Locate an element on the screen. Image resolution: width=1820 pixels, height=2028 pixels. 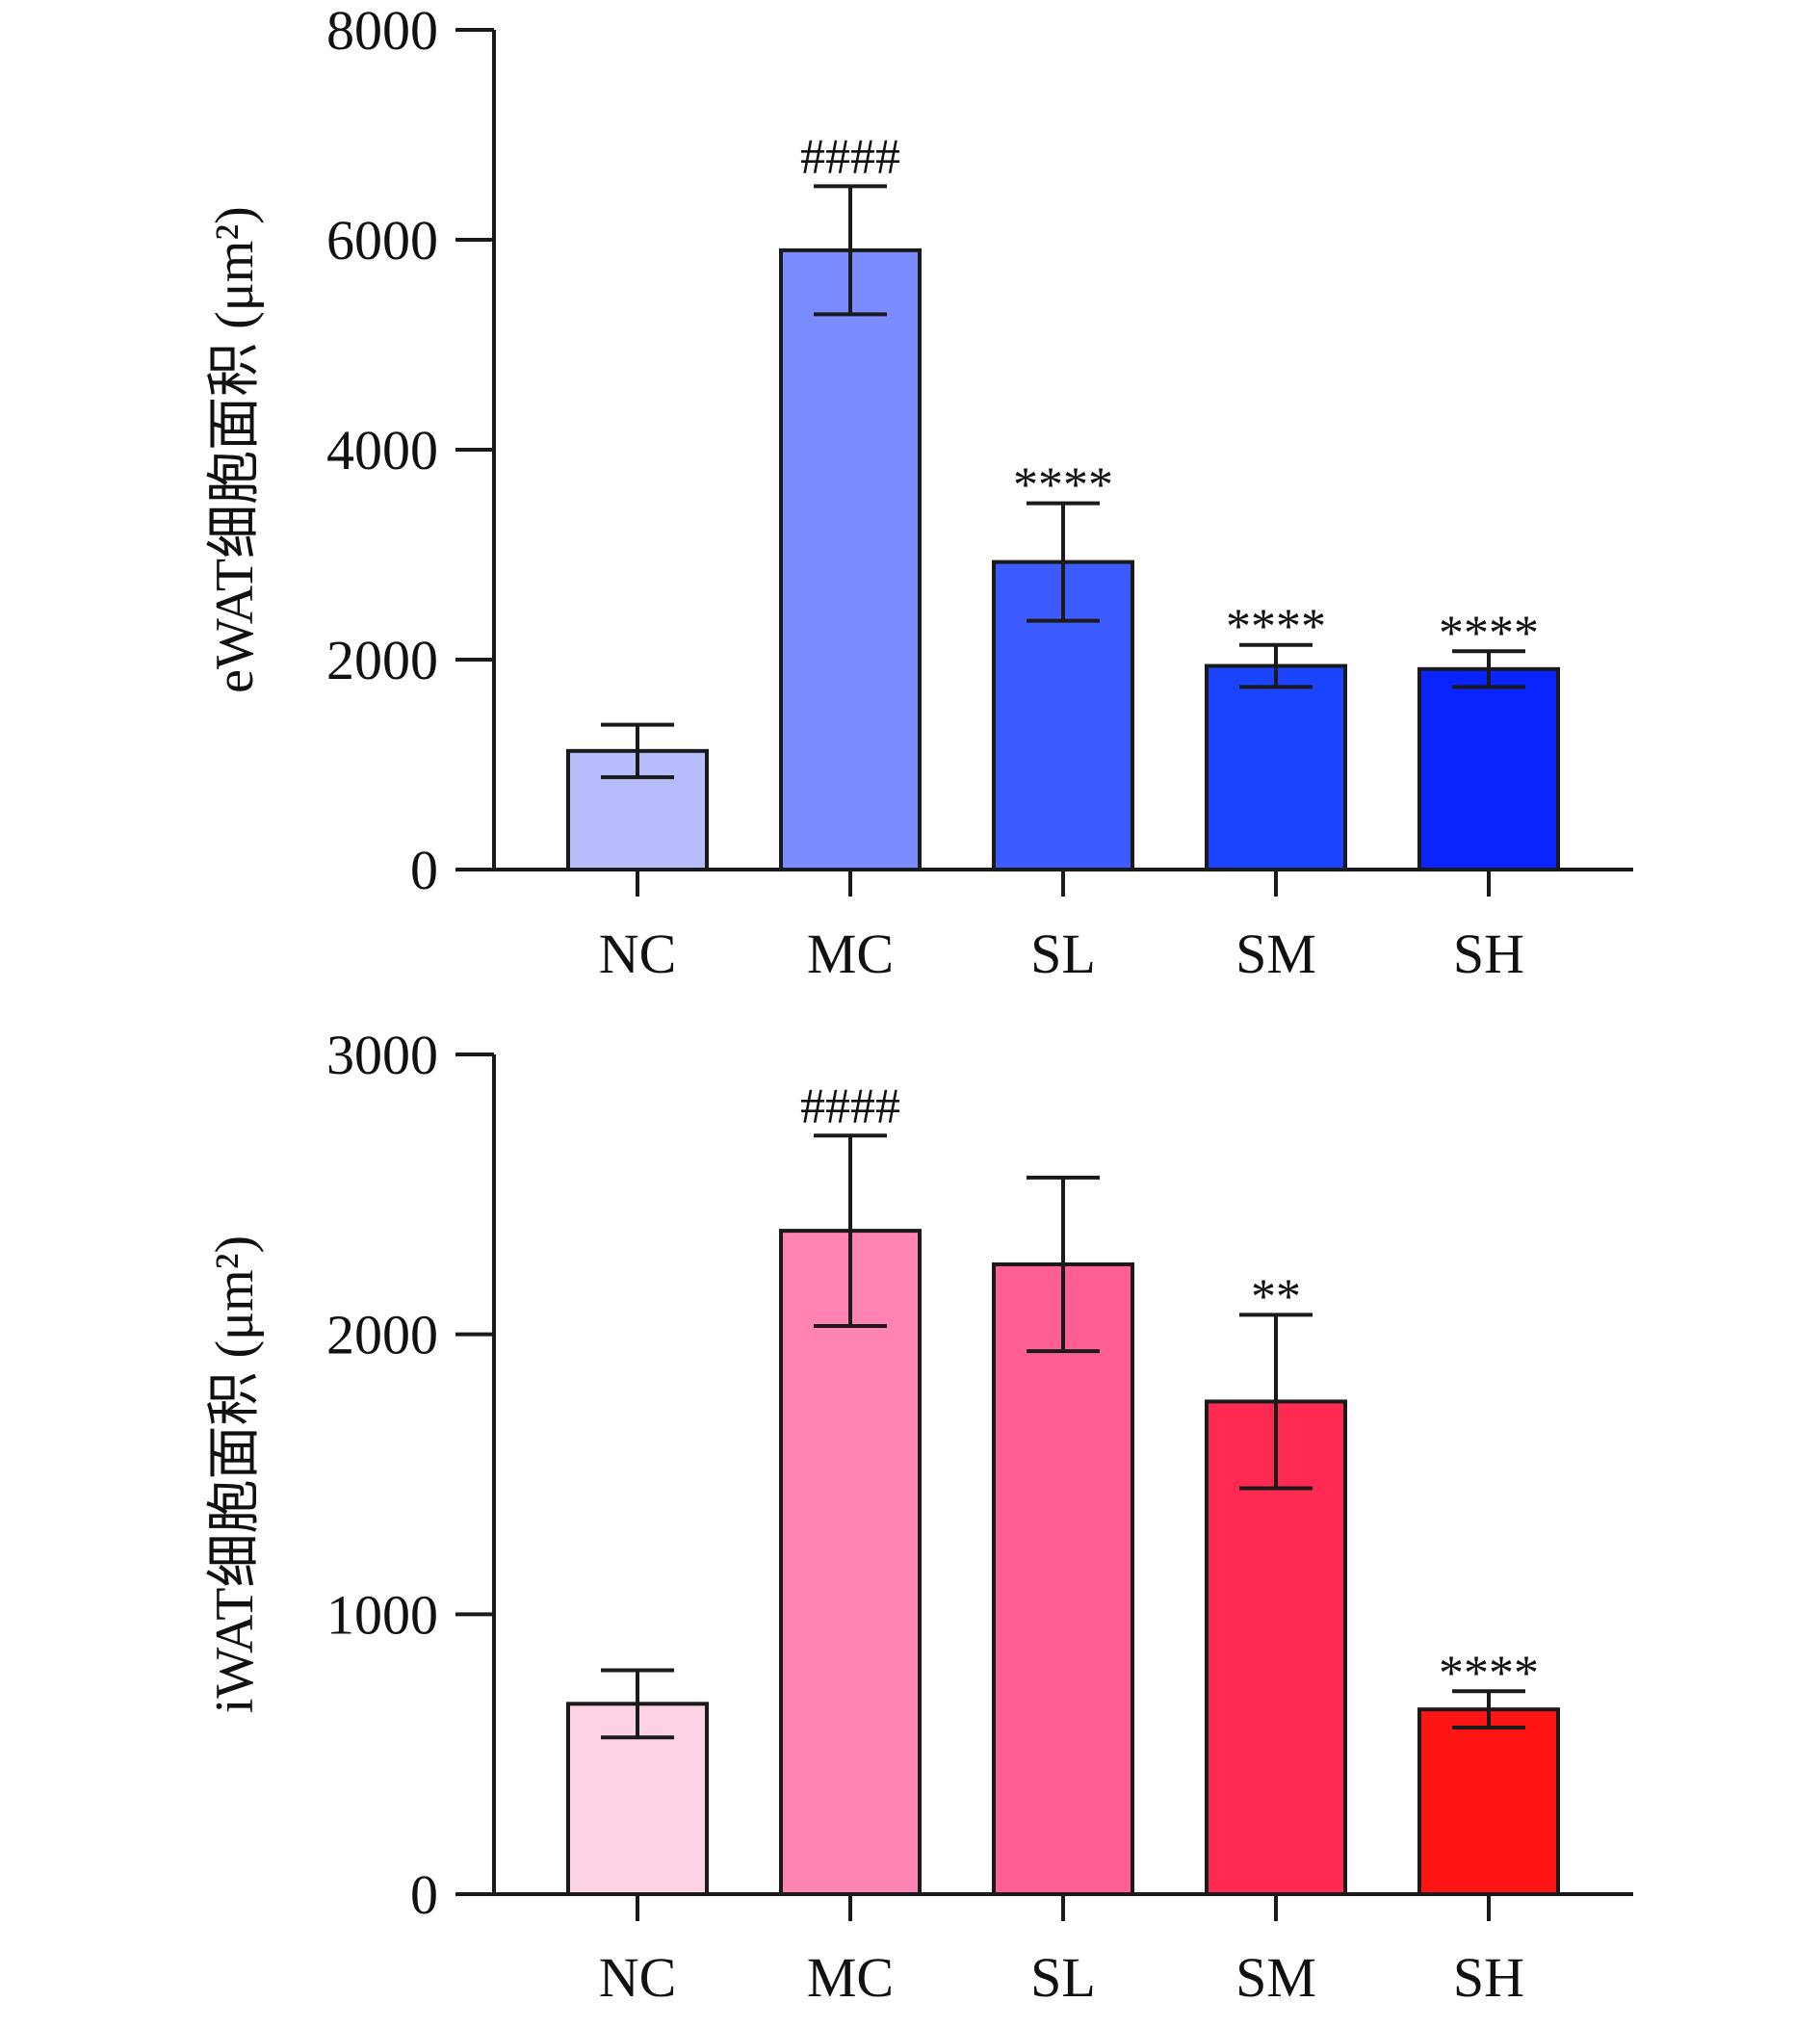
iwat-bar-mc is located at coordinates (850, 1562).